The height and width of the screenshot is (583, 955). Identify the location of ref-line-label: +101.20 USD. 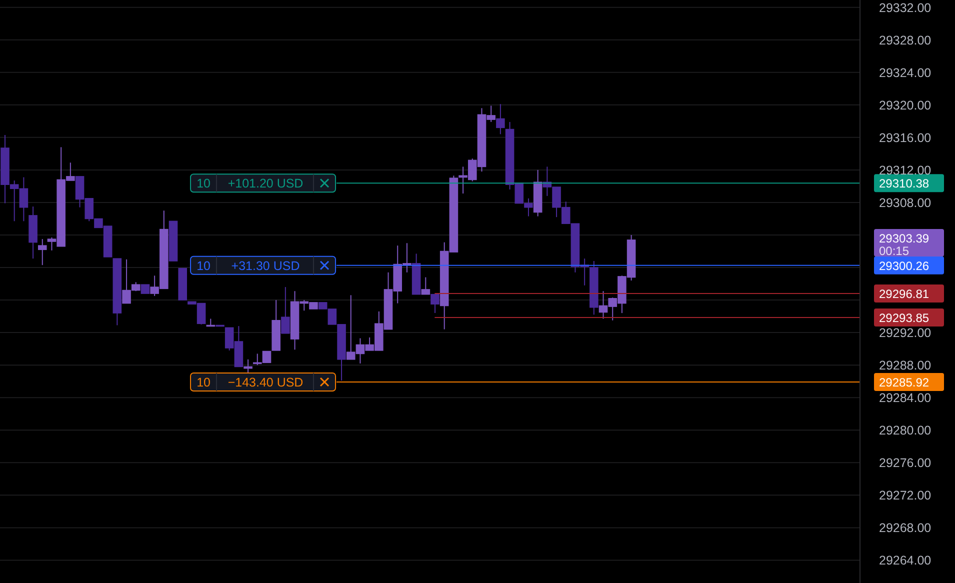
(266, 183).